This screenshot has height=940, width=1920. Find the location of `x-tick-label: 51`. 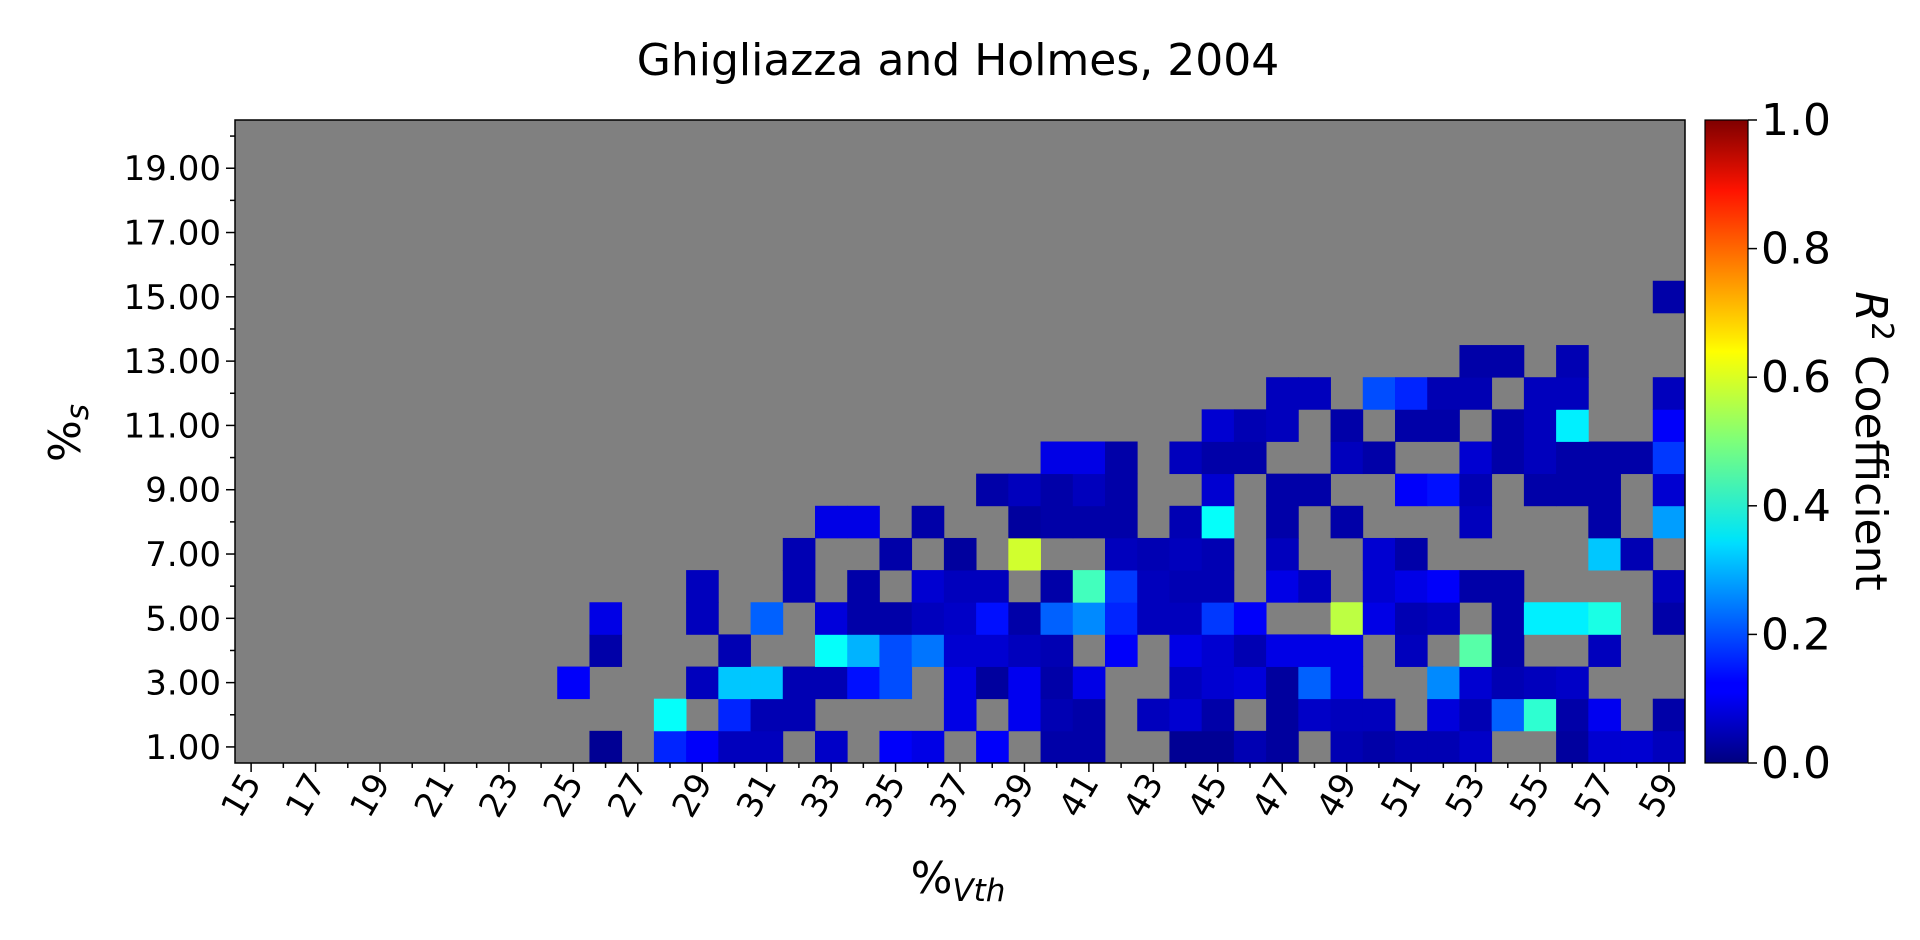

x-tick-label: 51 is located at coordinates (1401, 795).